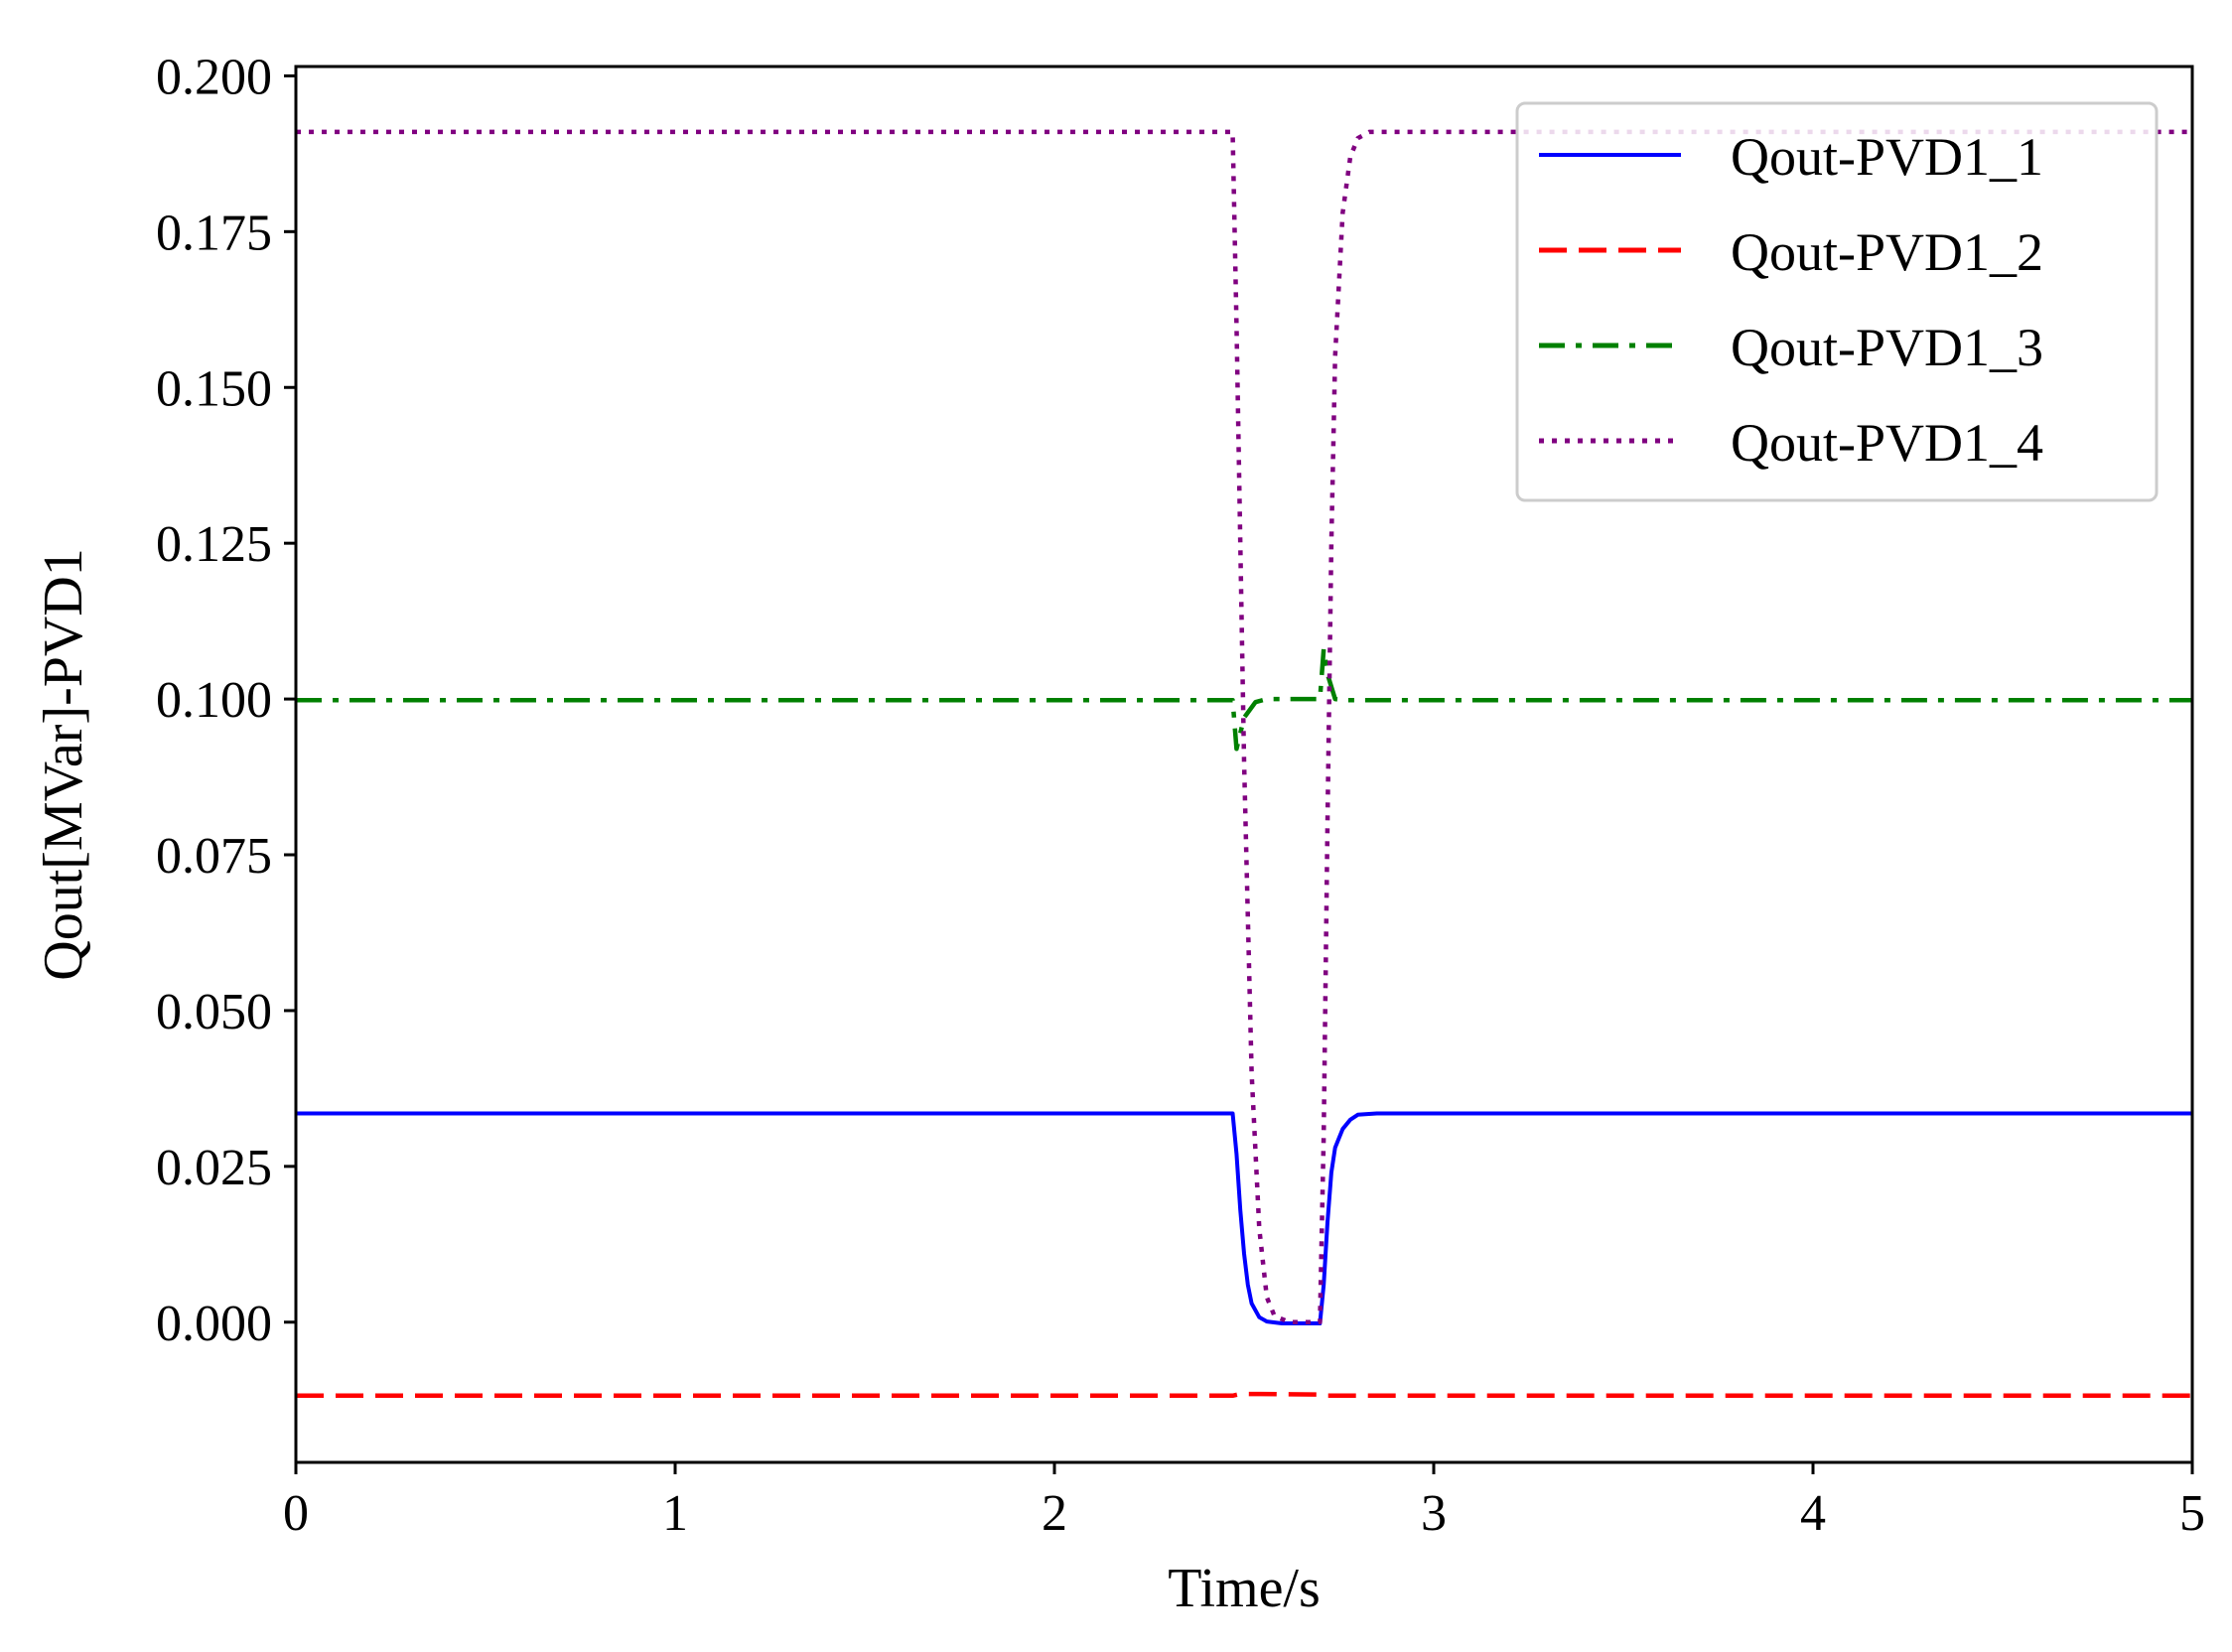  Describe the element at coordinates (214, 701) in the screenshot. I see `y-tick-label: 0.100` at that location.